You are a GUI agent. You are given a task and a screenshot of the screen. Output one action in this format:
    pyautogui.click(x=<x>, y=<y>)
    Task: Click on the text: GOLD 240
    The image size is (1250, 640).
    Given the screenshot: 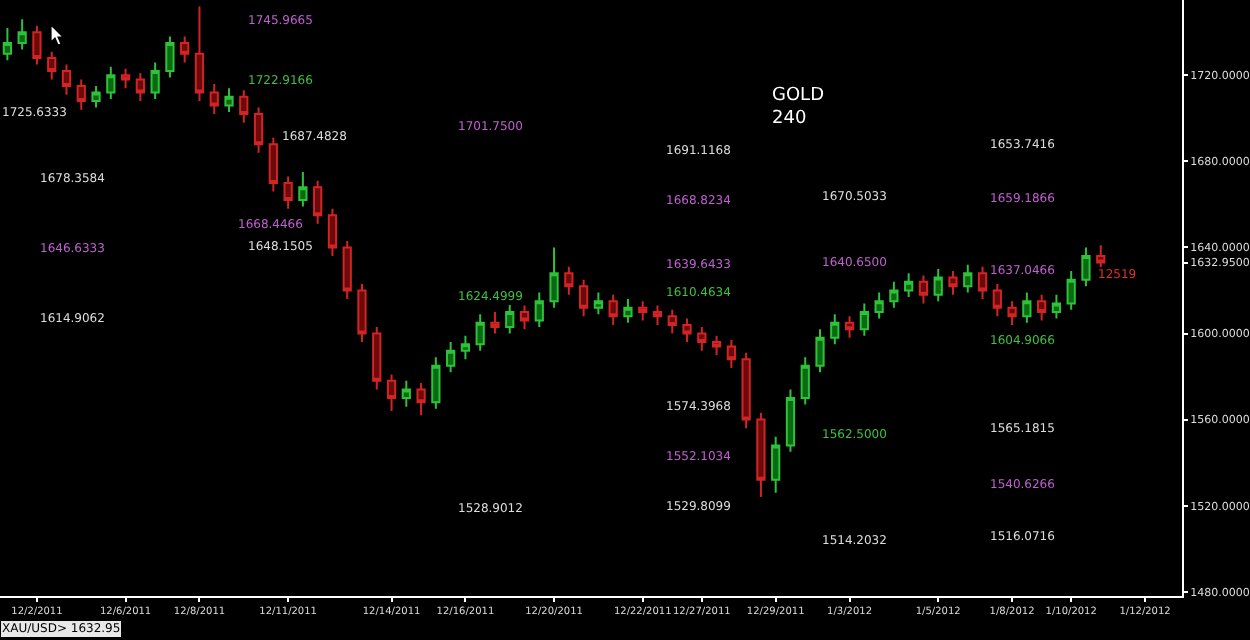 What is the action you would take?
    pyautogui.click(x=798, y=108)
    